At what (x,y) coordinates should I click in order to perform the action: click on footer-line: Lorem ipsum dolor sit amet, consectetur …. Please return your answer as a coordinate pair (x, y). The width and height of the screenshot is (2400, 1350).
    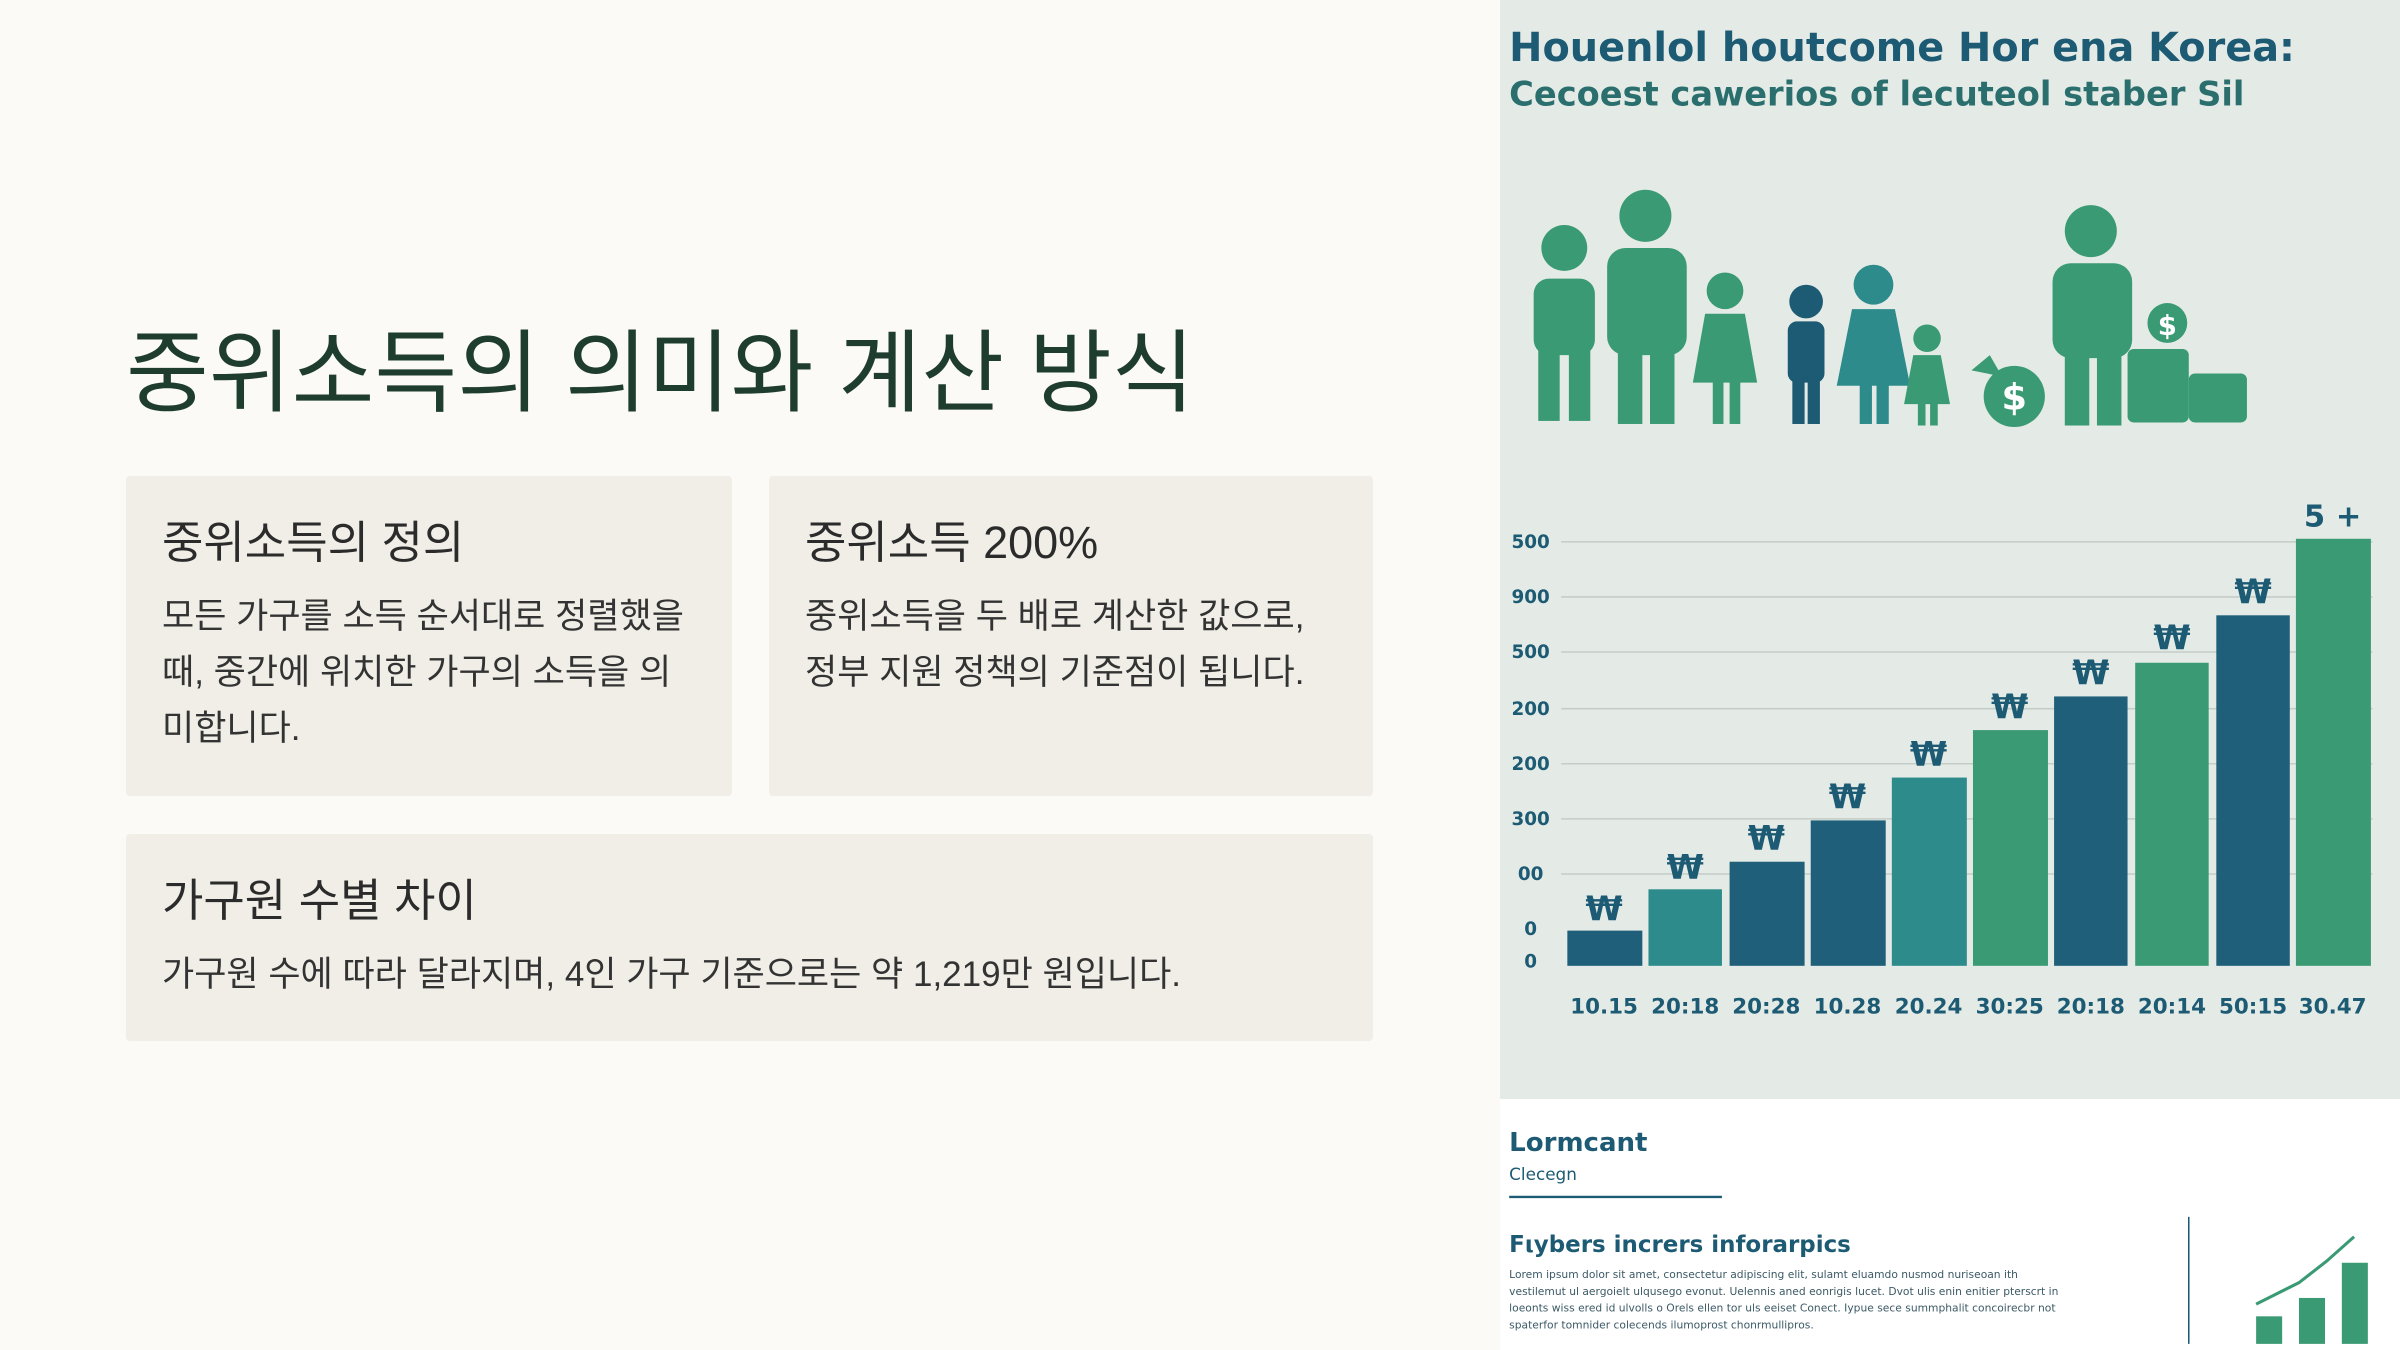
    Looking at the image, I should click on (1763, 1274).